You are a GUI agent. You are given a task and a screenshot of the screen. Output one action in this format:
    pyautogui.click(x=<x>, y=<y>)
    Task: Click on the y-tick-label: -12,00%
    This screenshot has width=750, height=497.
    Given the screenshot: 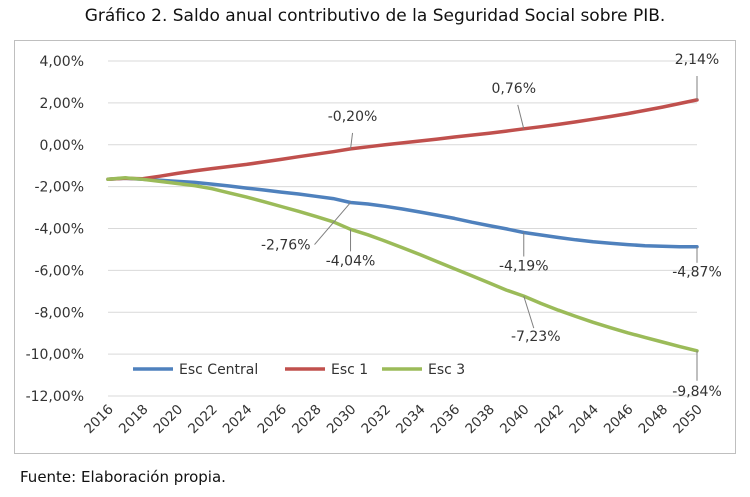 What is the action you would take?
    pyautogui.click(x=55, y=397)
    